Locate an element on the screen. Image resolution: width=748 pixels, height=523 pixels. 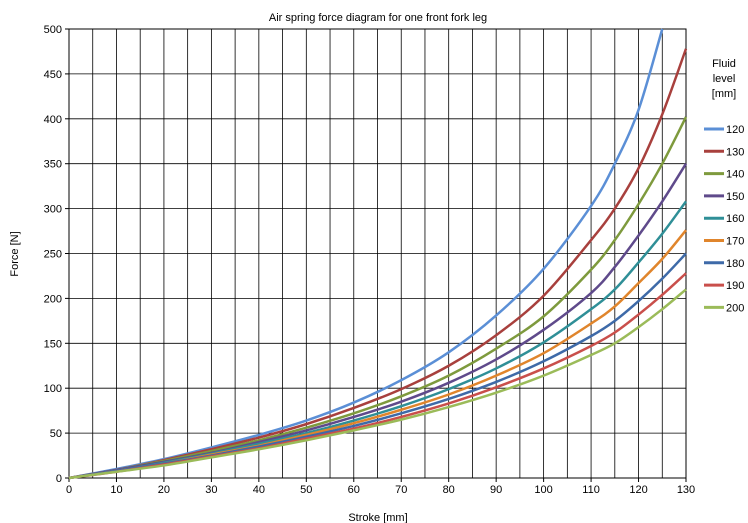
legend-label-150: 150 is located at coordinates (735, 197).